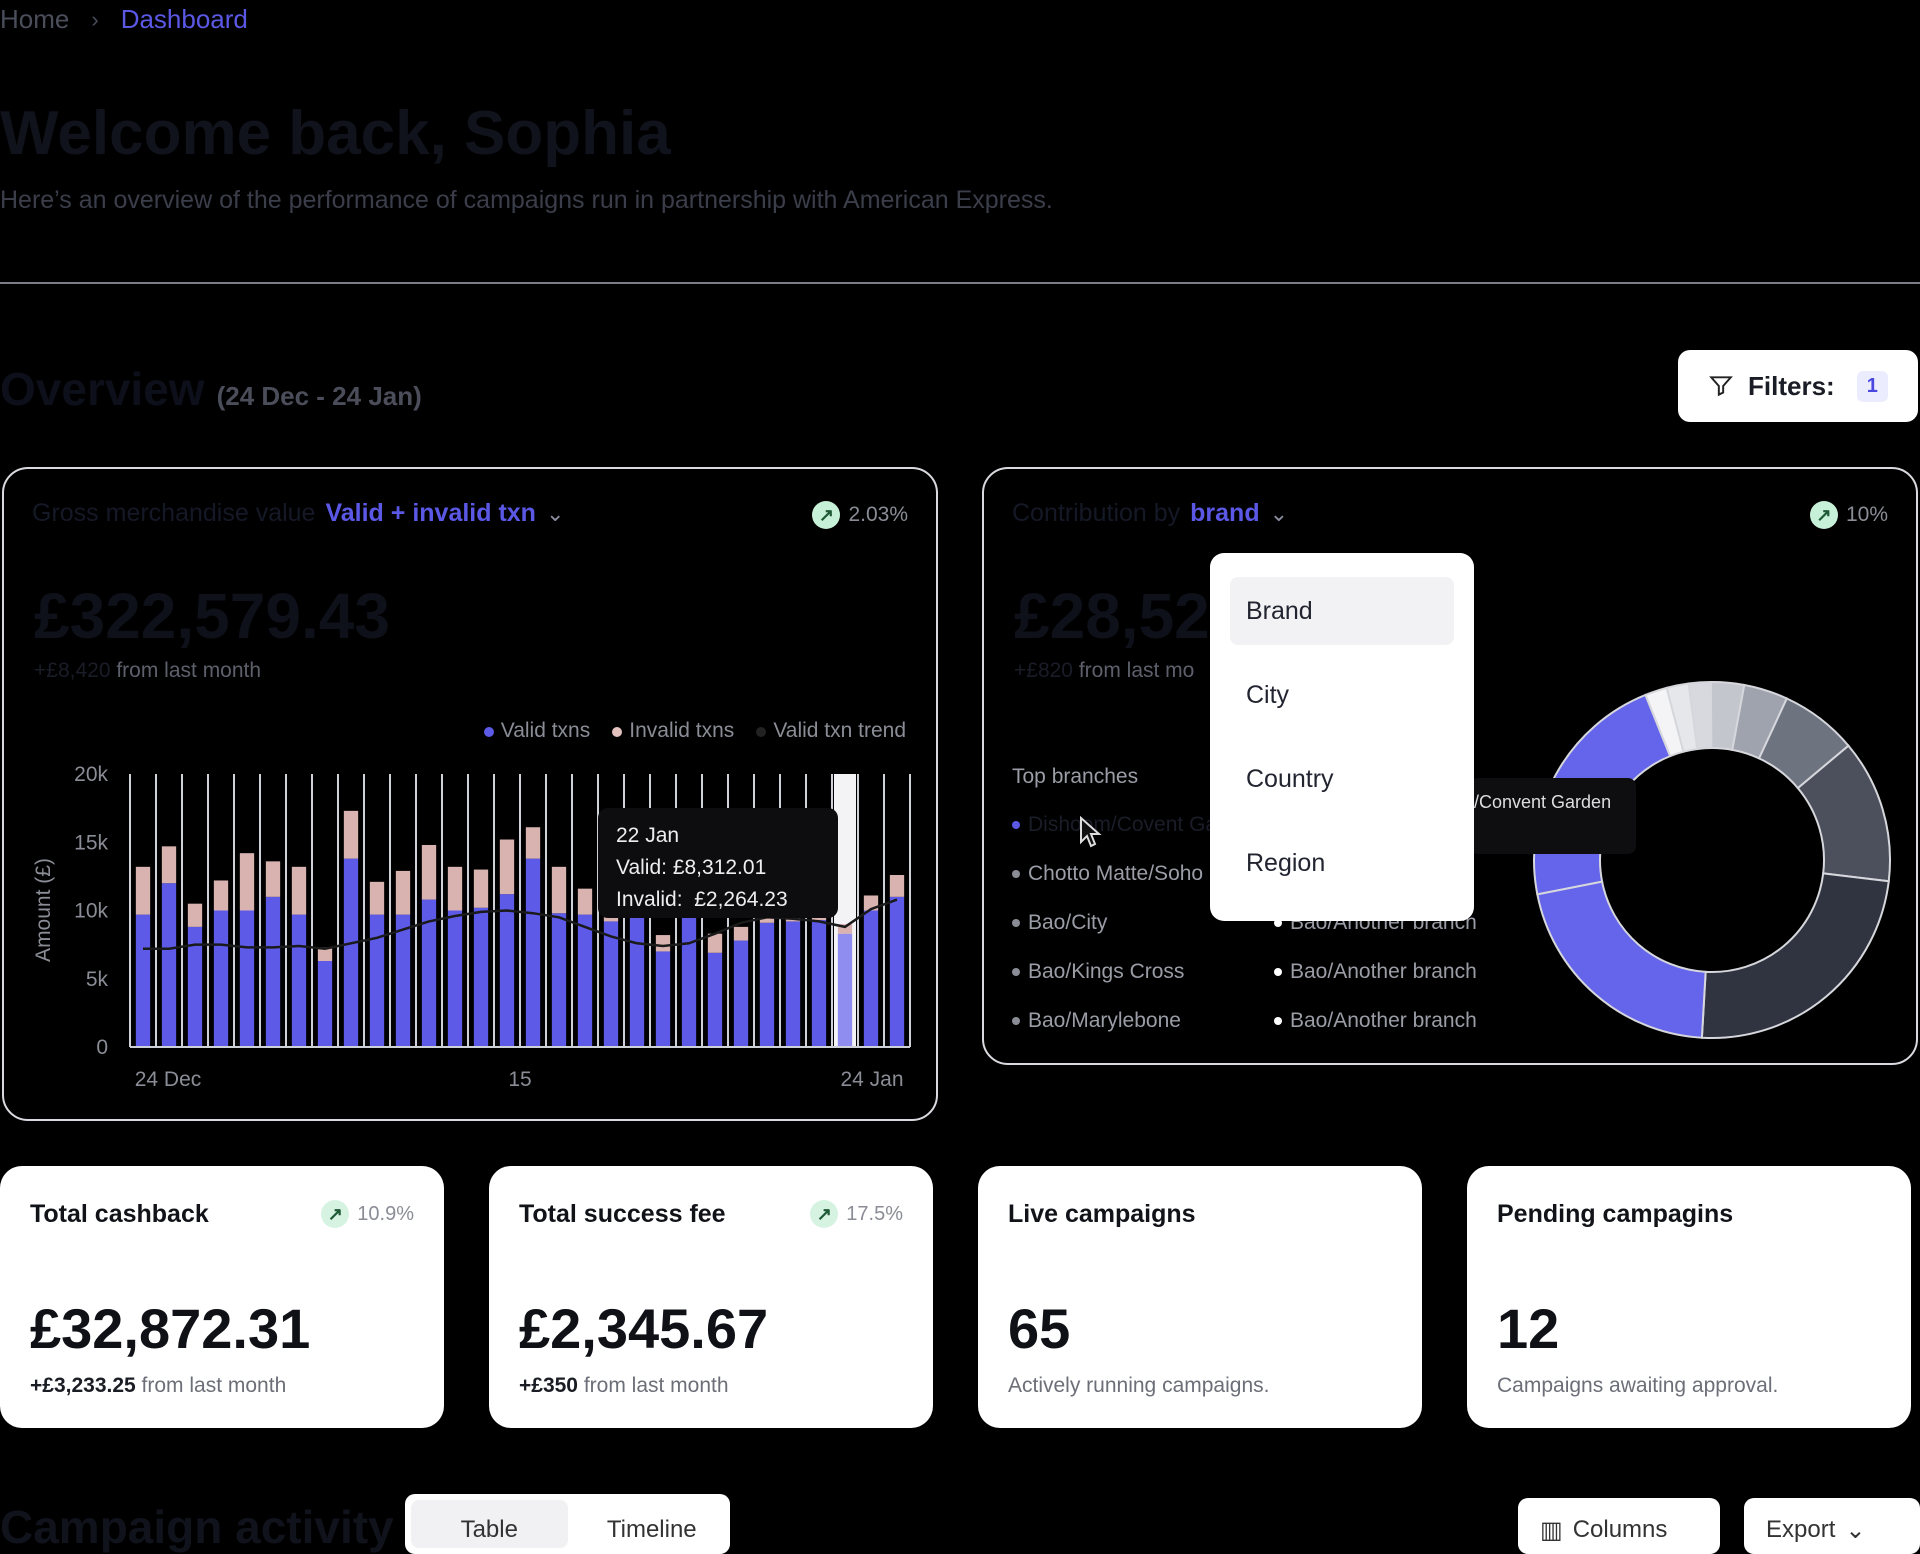  Describe the element at coordinates (168, 1079) in the screenshot. I see `x-tick-label: 24 Dec` at that location.